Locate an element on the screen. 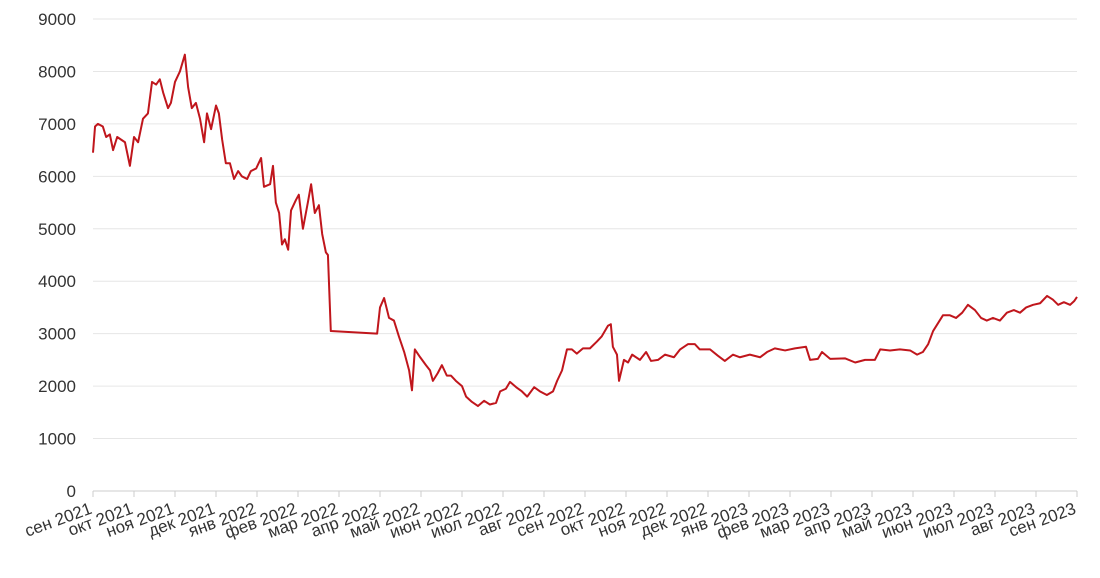 This screenshot has height=578, width=1100. y-tick-label: 7000 is located at coordinates (57, 124).